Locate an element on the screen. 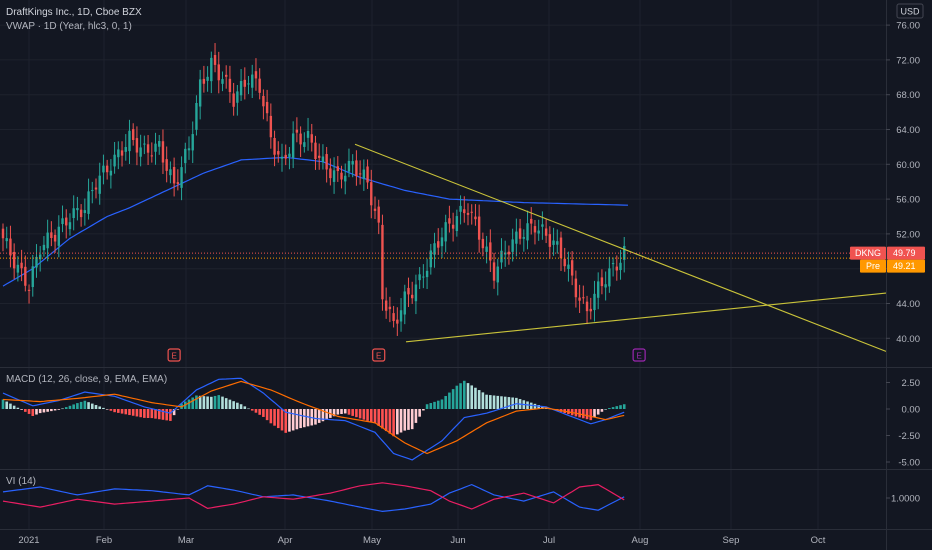 The image size is (932, 550). axis-tick-label: -2.50 is located at coordinates (909, 436).